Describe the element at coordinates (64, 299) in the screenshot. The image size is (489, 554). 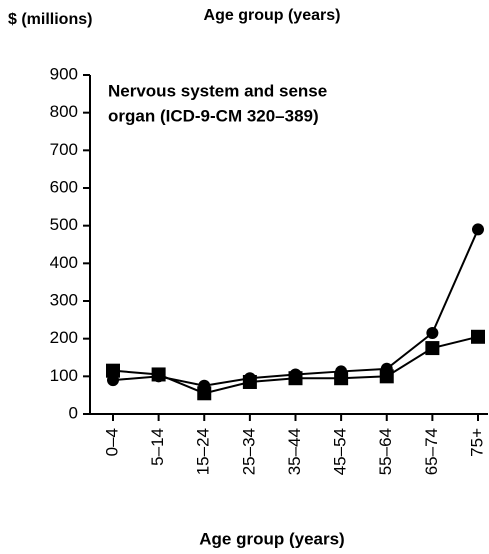
I see `y-tick-label: 300` at that location.